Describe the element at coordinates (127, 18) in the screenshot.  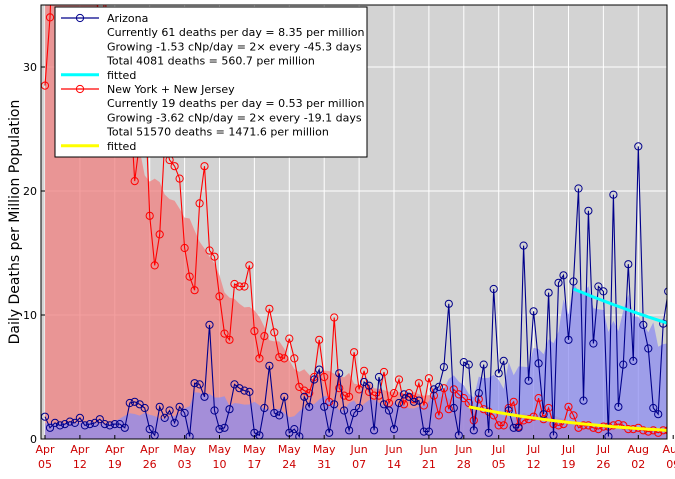
I see `legend-entry-label: Arizona` at that location.